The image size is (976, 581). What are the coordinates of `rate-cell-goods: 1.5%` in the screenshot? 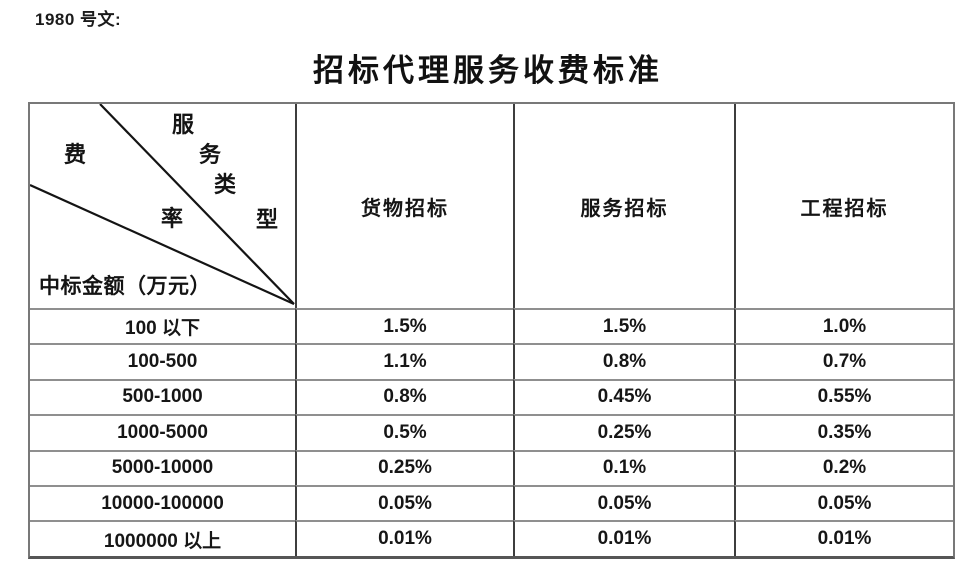 It's located at (404, 326).